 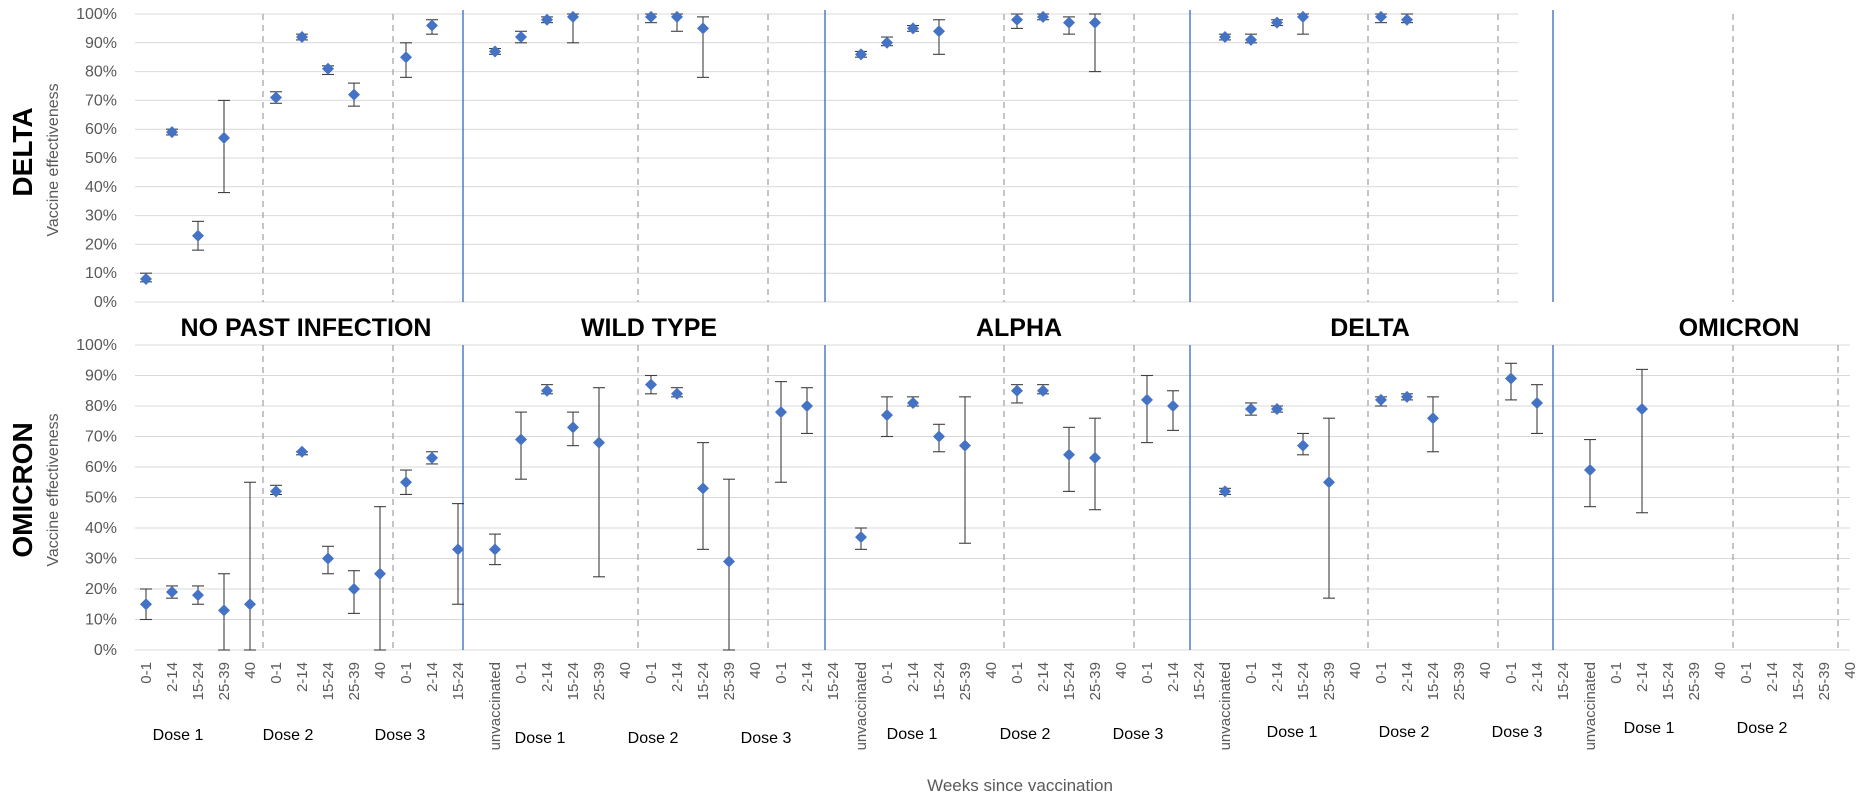 What do you see at coordinates (101, 406) in the screenshot?
I see `y-tick-omicron: 80%` at bounding box center [101, 406].